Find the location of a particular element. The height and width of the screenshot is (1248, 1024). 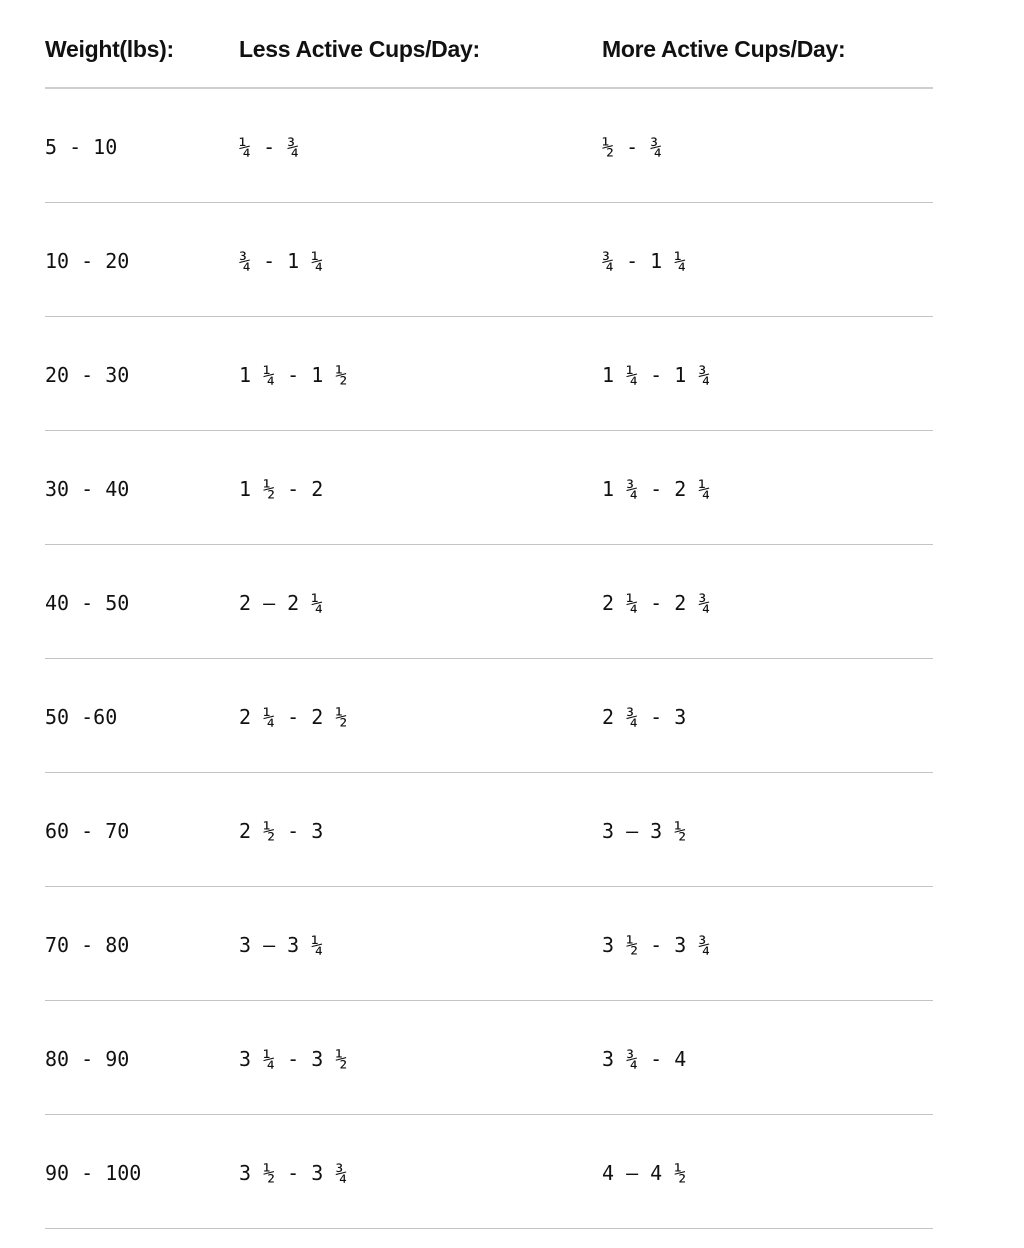

table-row: 90 - 100 3 ½ - 3 ¾ 4 – 4 ½ is located at coordinates (489, 1172).